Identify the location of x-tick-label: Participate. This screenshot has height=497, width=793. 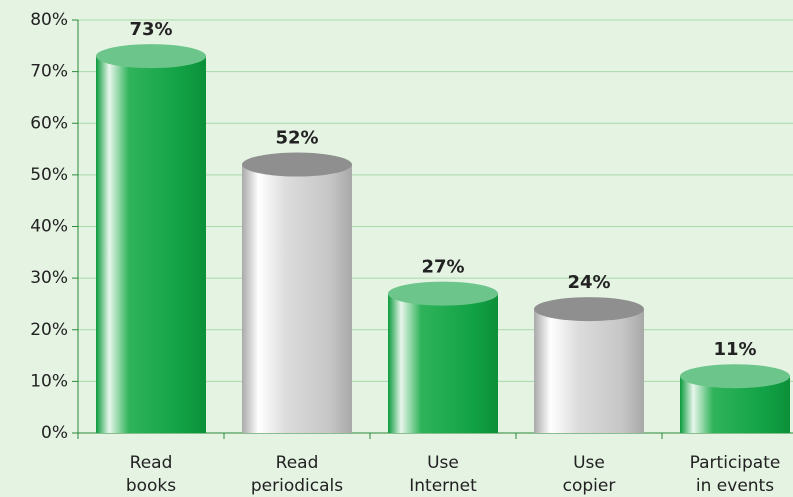
(735, 463).